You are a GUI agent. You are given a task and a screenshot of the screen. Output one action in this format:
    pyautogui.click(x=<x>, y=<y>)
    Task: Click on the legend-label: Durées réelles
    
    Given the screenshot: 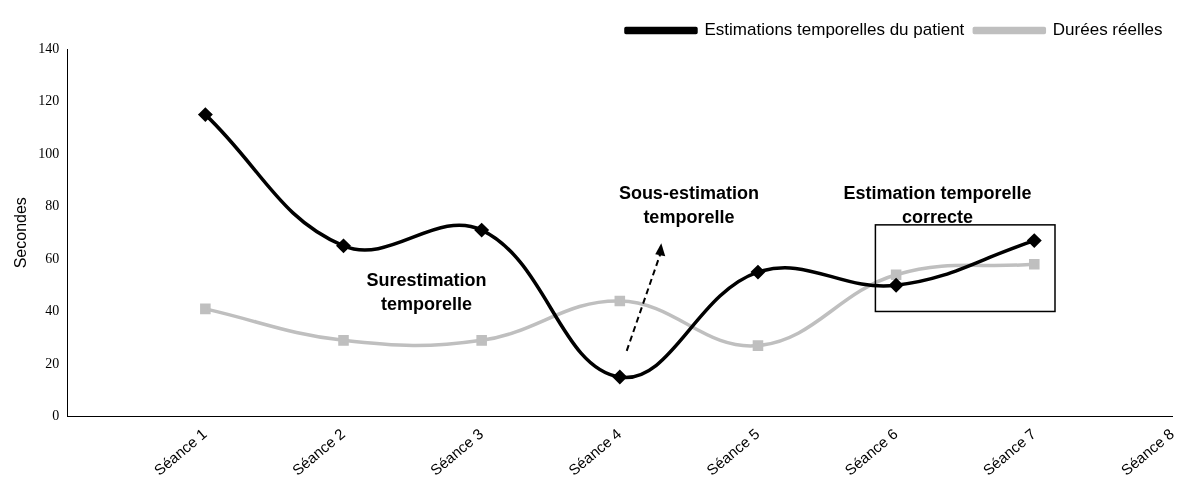 What is the action you would take?
    pyautogui.click(x=1107, y=30)
    